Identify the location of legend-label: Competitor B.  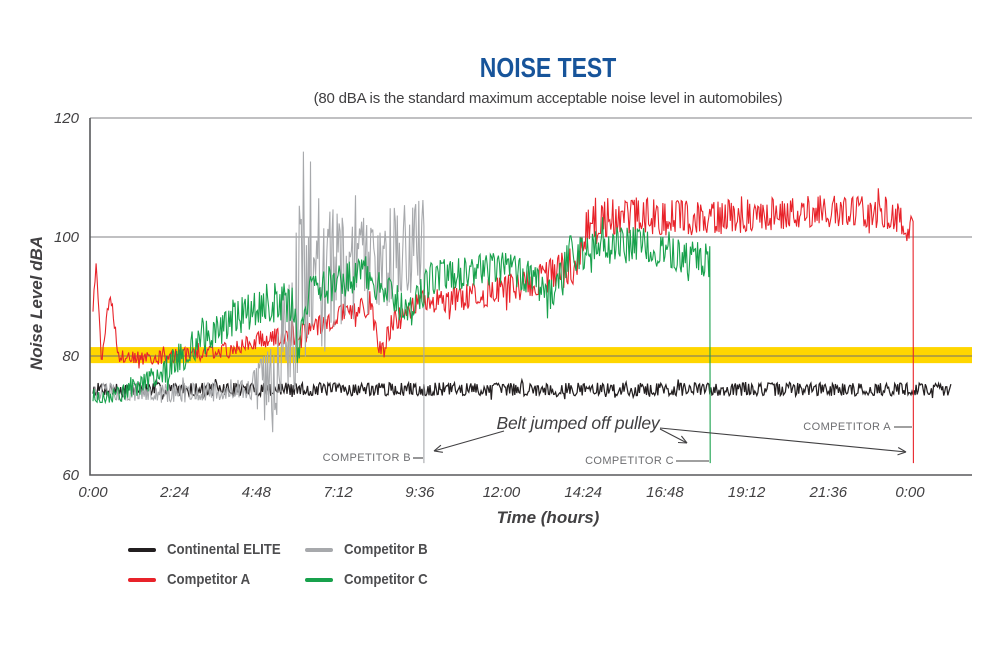
(386, 549).